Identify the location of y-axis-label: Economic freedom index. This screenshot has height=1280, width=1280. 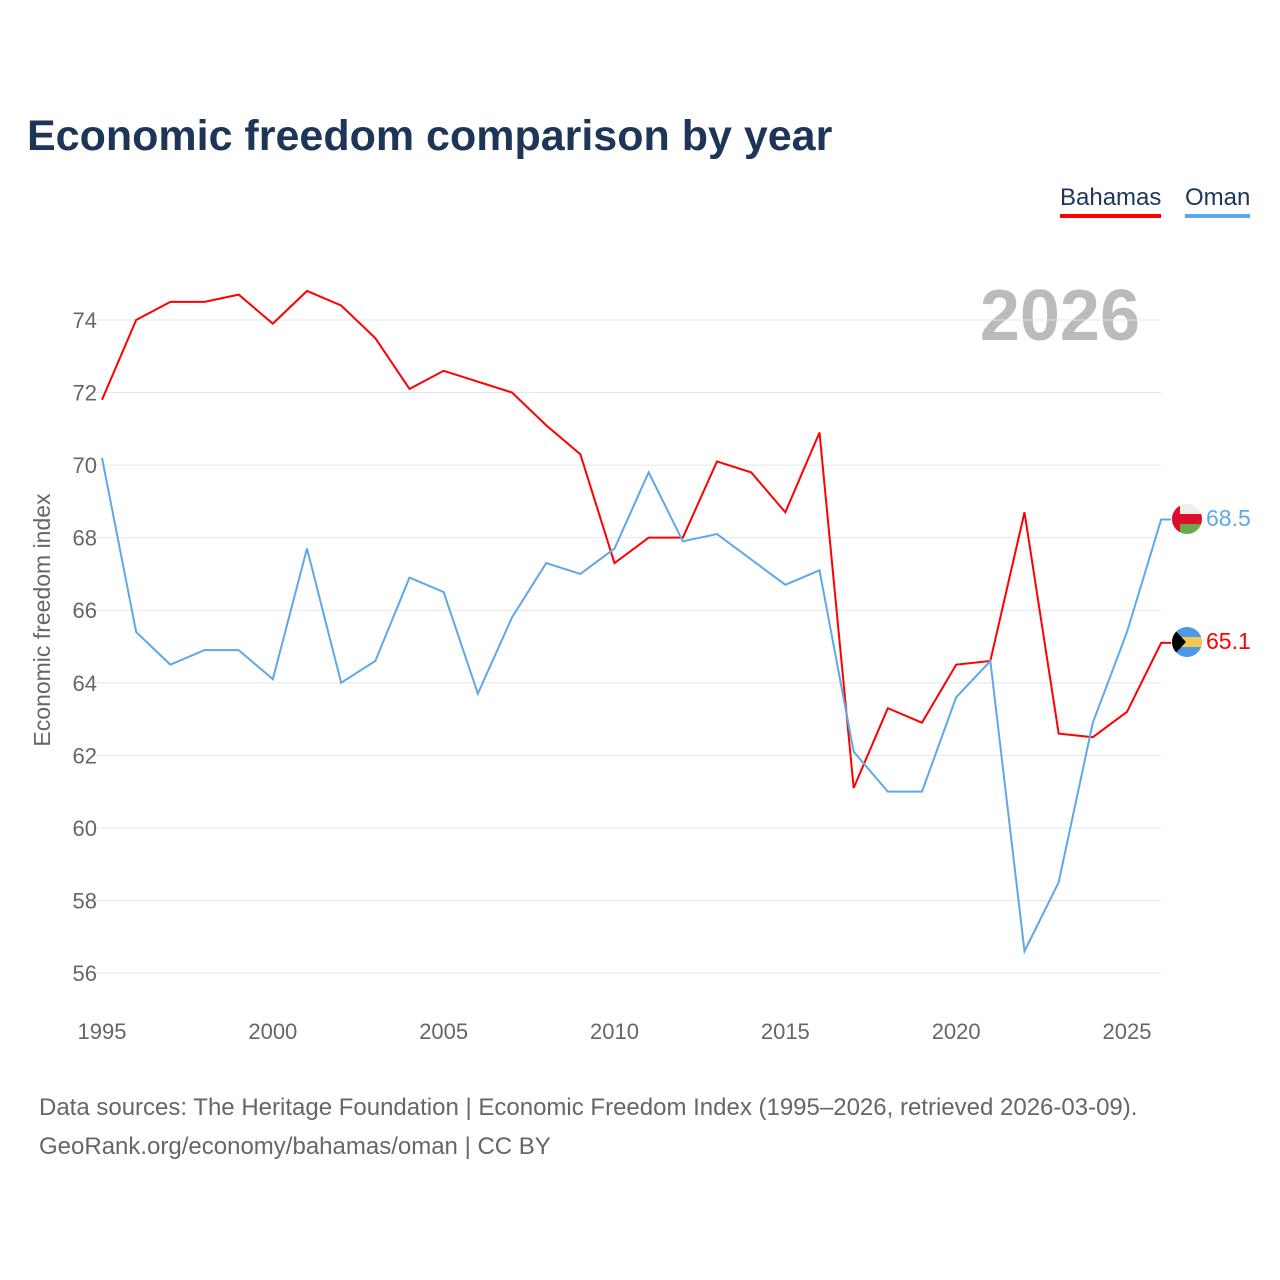
(42, 620).